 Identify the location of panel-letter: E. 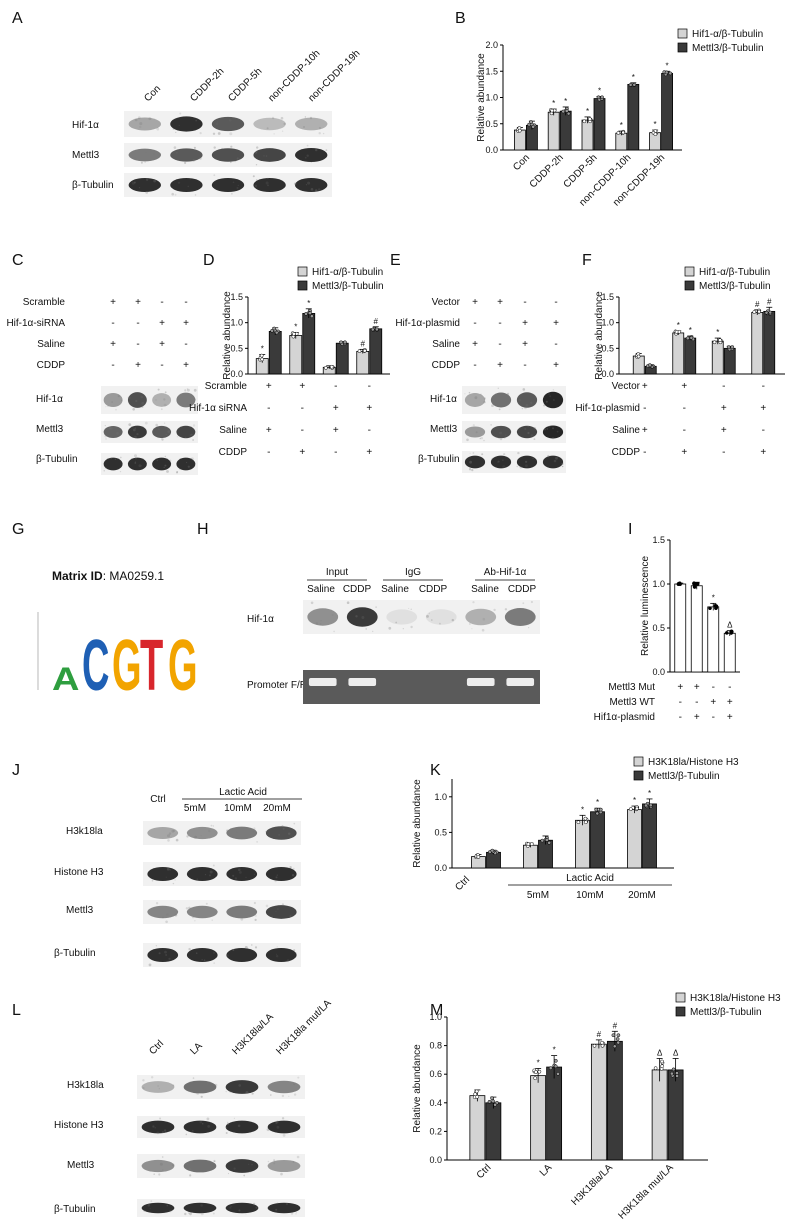
(395, 260).